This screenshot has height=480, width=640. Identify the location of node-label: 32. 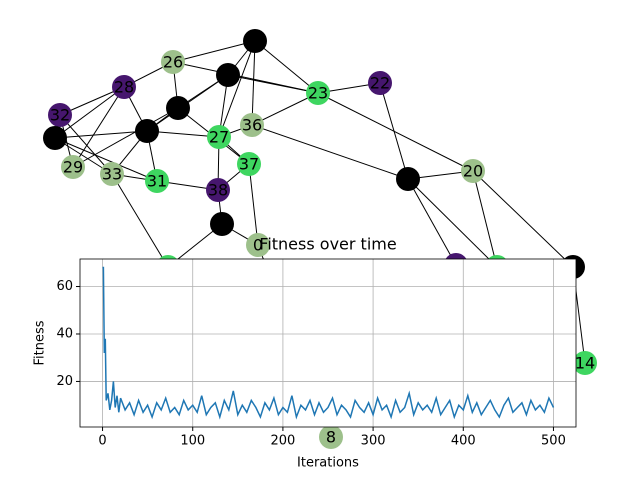
(60, 115).